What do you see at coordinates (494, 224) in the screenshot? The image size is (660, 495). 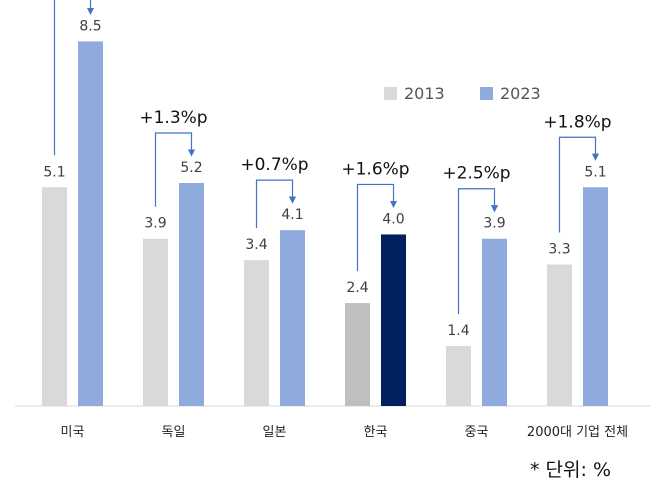 I see `value-label-2023-cat-4: 3.9` at bounding box center [494, 224].